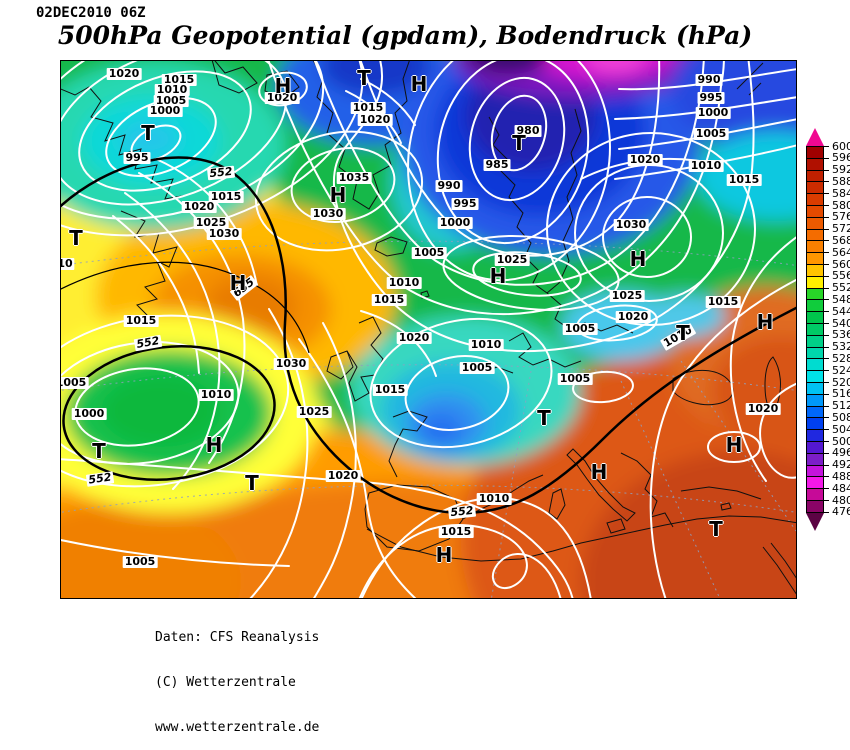 This screenshot has width=850, height=750. I want to click on colorbar-label: 560, so click(841, 264).